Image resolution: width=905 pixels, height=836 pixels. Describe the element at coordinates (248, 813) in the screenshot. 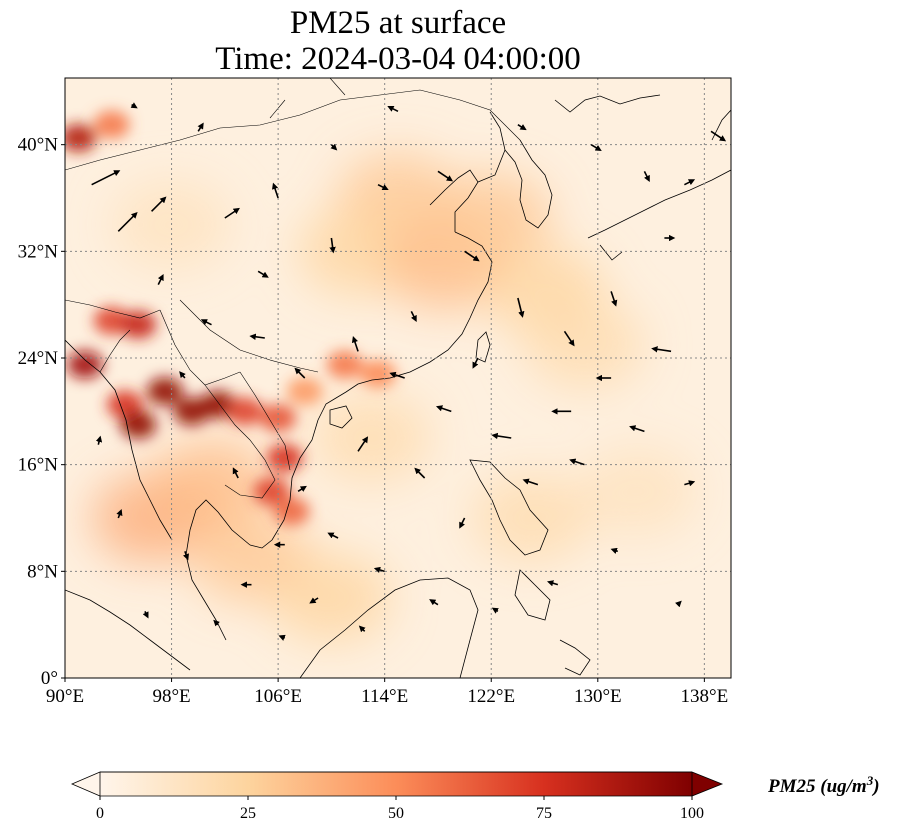

I see `colorbar-tick-label-1: 25` at that location.